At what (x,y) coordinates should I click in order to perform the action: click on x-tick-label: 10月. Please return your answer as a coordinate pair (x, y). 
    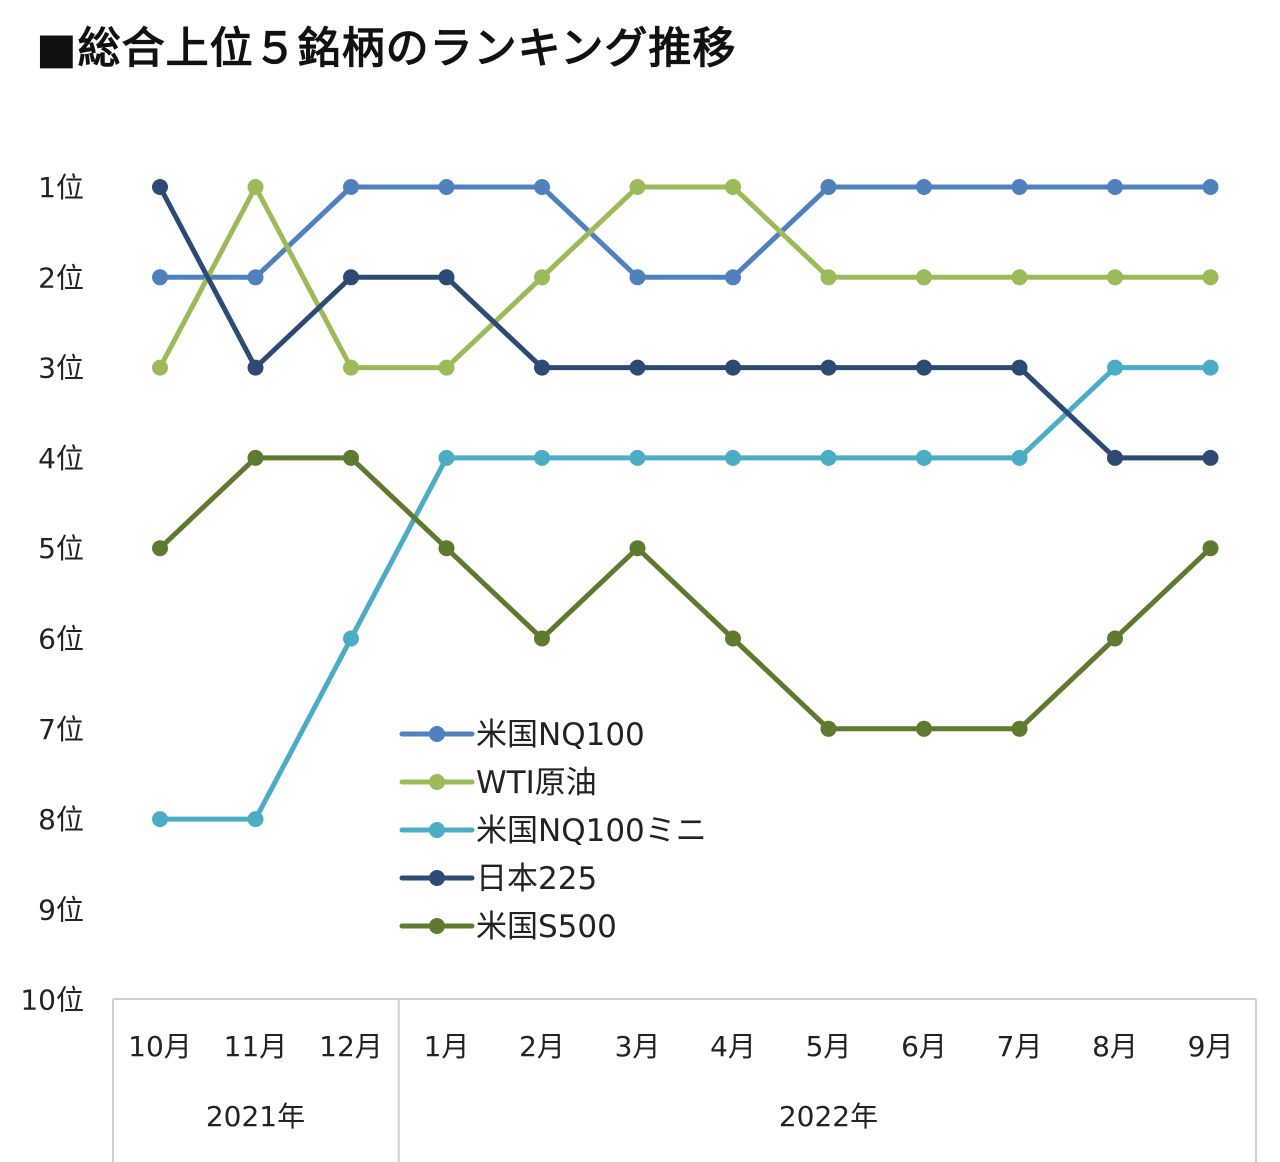
    Looking at the image, I should click on (160, 1046).